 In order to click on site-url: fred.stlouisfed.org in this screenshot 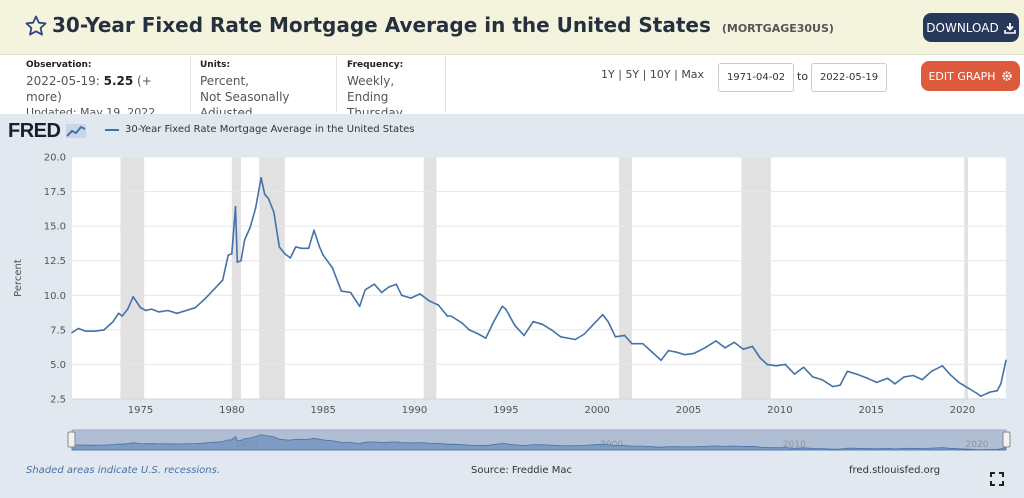, I will do `click(895, 470)`.